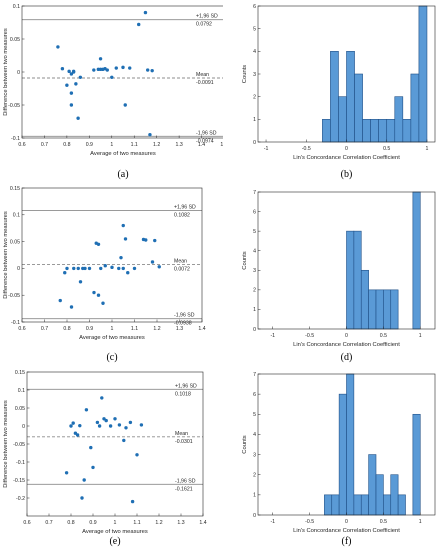 This screenshot has width=446, height=550. I want to click on chart-d-ytick-label: 5, so click(254, 232).